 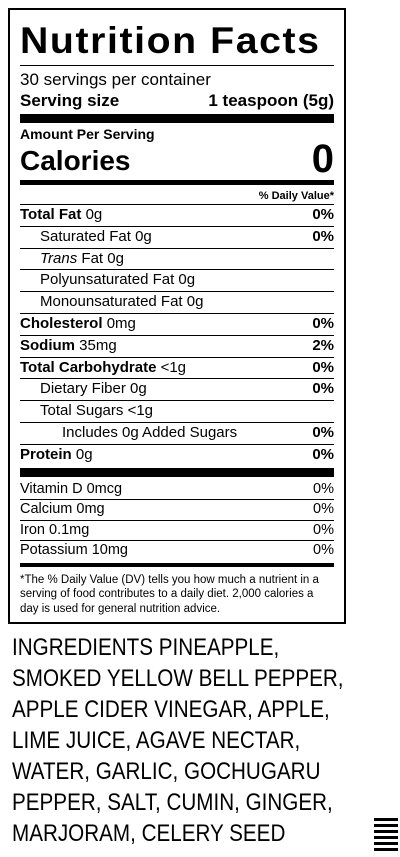 I want to click on serving-size-label: Serving size, so click(x=70, y=100).